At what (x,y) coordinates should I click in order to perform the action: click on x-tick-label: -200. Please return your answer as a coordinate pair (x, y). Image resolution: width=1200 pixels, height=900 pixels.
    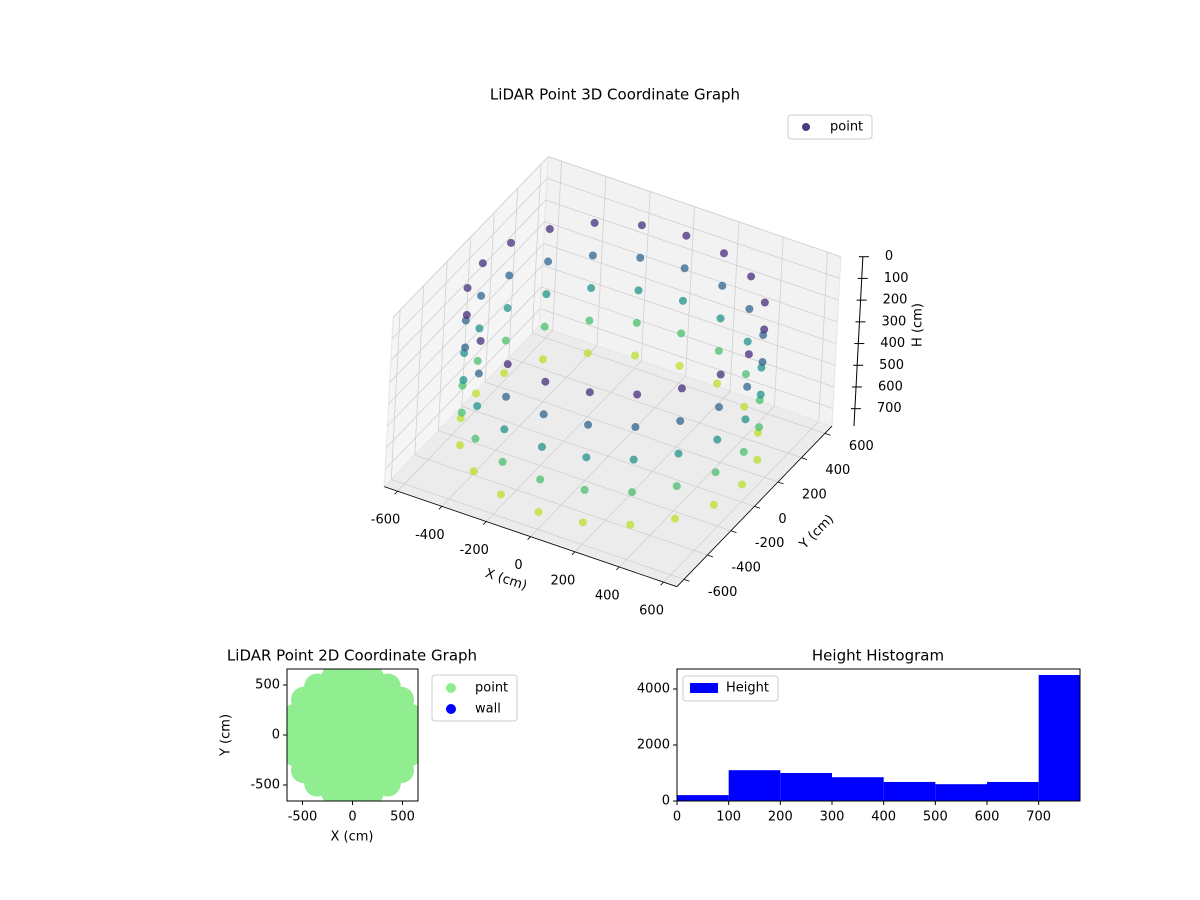
    Looking at the image, I should click on (474, 550).